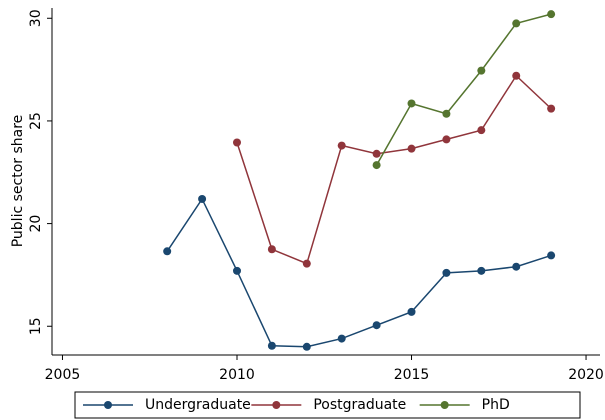  What do you see at coordinates (36, 18) in the screenshot?
I see `y-tick-label: 30` at bounding box center [36, 18].